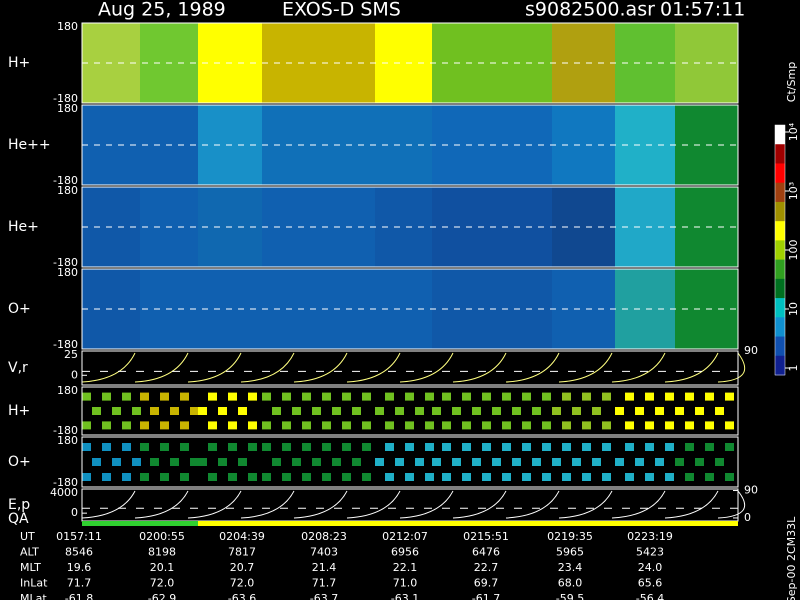 The image size is (800, 600). What do you see at coordinates (650, 552) in the screenshot?
I see `row-value: 5423` at bounding box center [650, 552].